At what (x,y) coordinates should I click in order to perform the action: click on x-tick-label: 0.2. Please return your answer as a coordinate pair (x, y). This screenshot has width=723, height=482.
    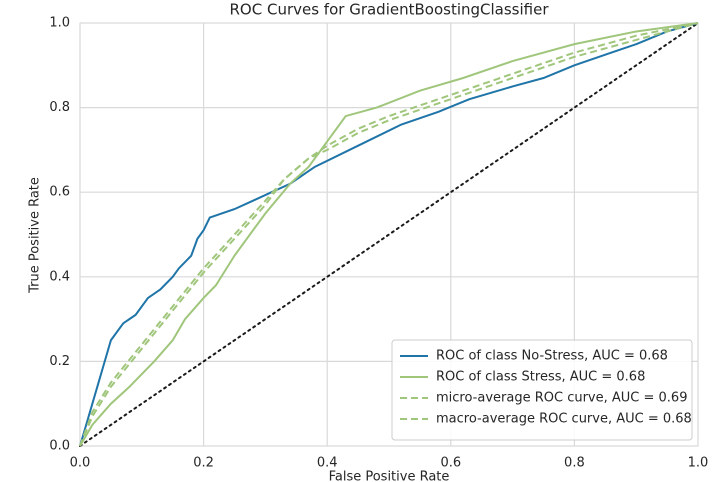
    Looking at the image, I should click on (203, 463).